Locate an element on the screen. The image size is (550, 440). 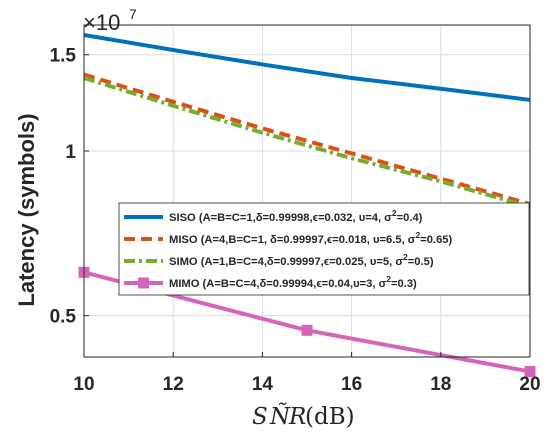
series-line is located at coordinates (307, 67).